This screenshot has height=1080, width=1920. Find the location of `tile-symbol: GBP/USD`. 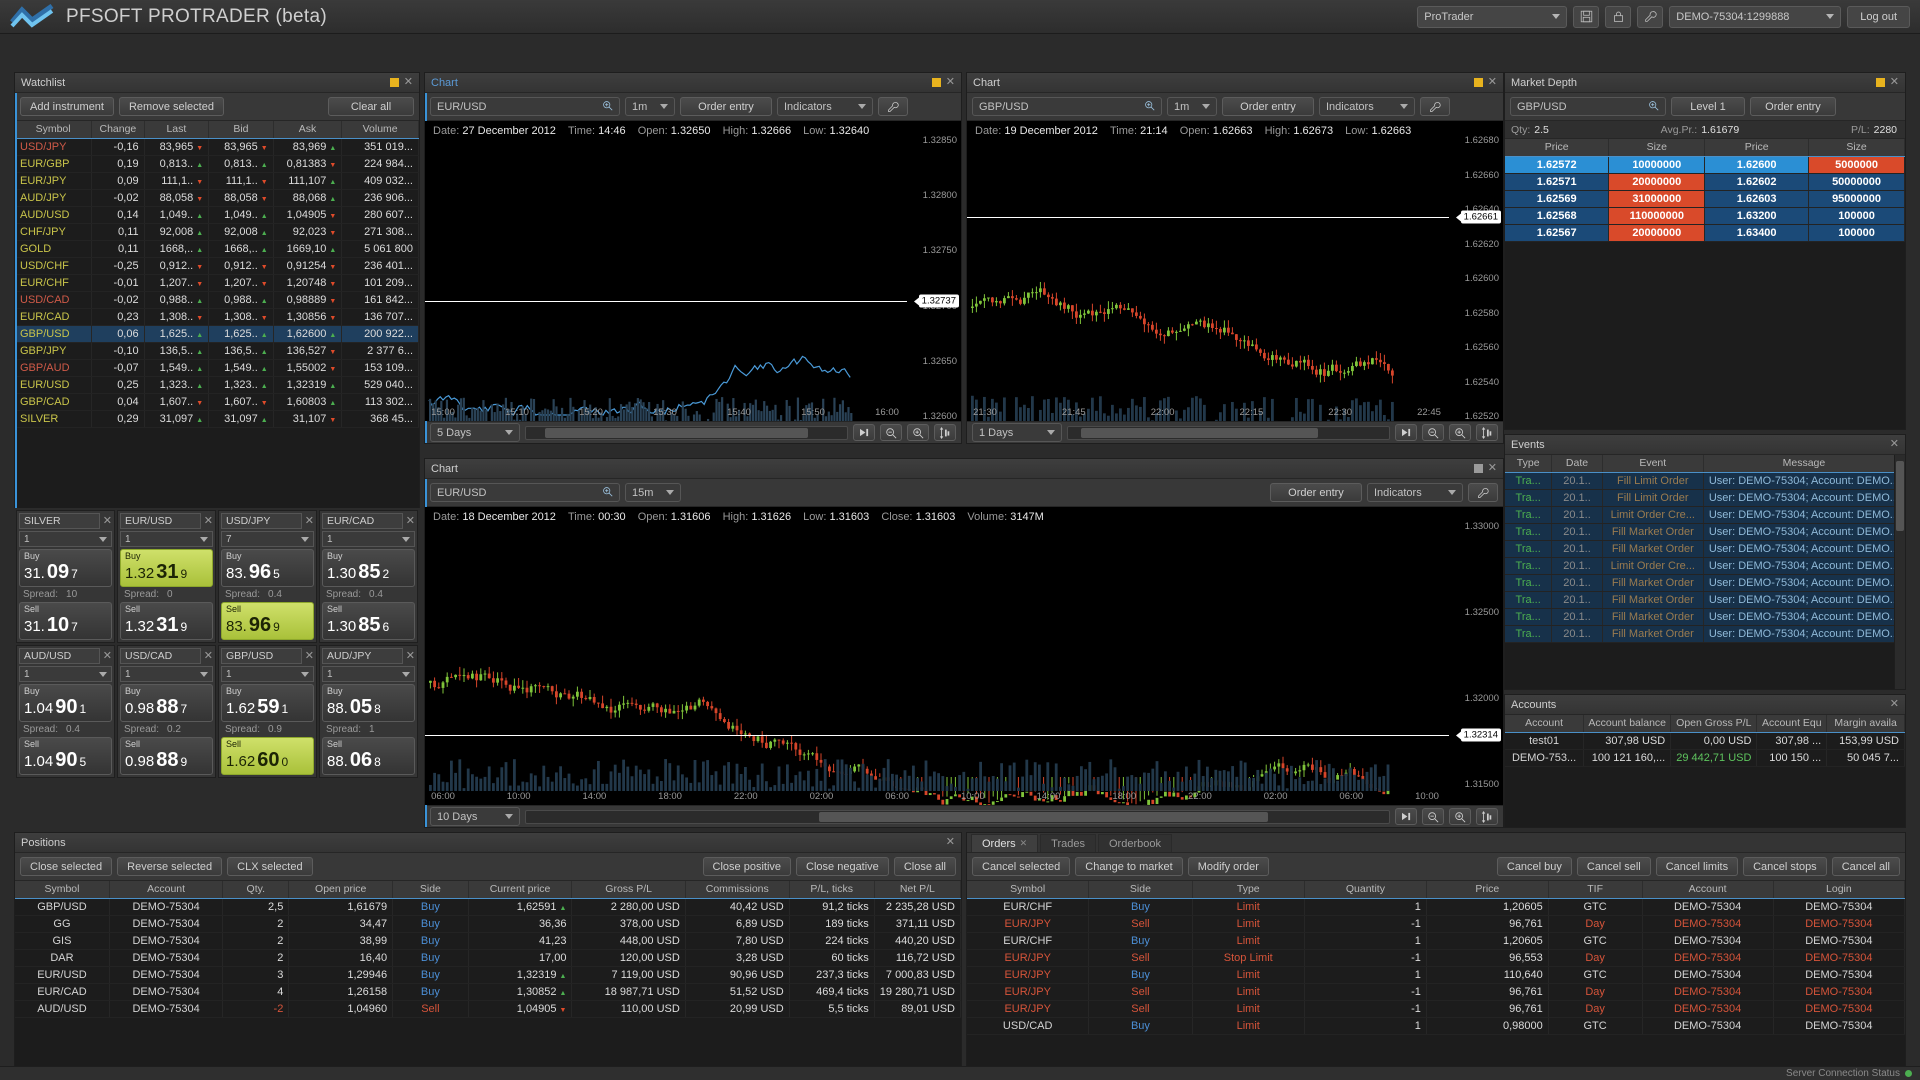

tile-symbol: GBP/USD is located at coordinates (261, 656).